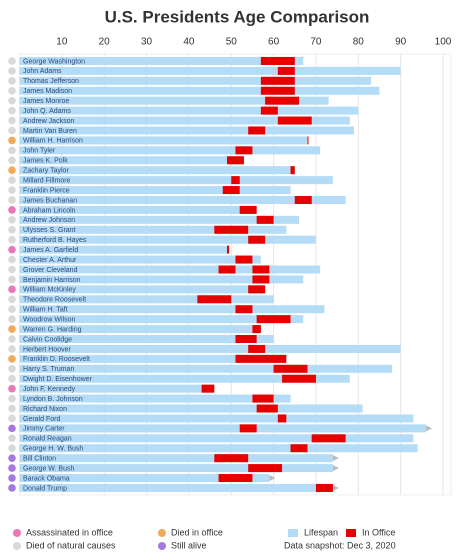  I want to click on legend-marker, so click(162, 533).